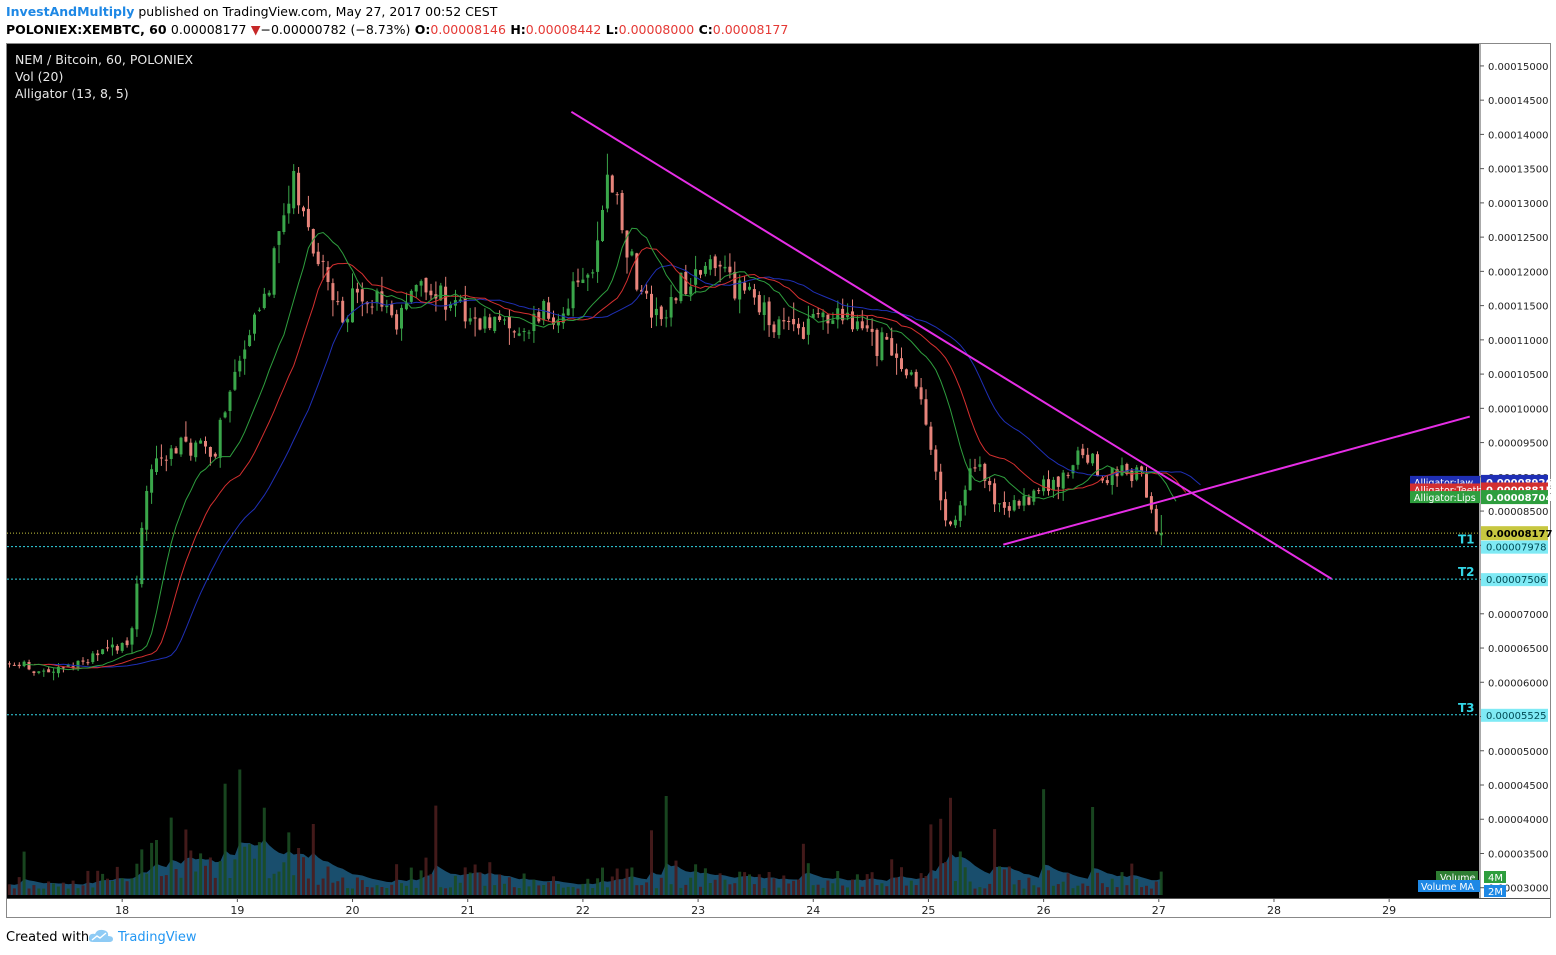  Describe the element at coordinates (1518, 444) in the screenshot. I see `y-tick-label: 0.00009500` at that location.